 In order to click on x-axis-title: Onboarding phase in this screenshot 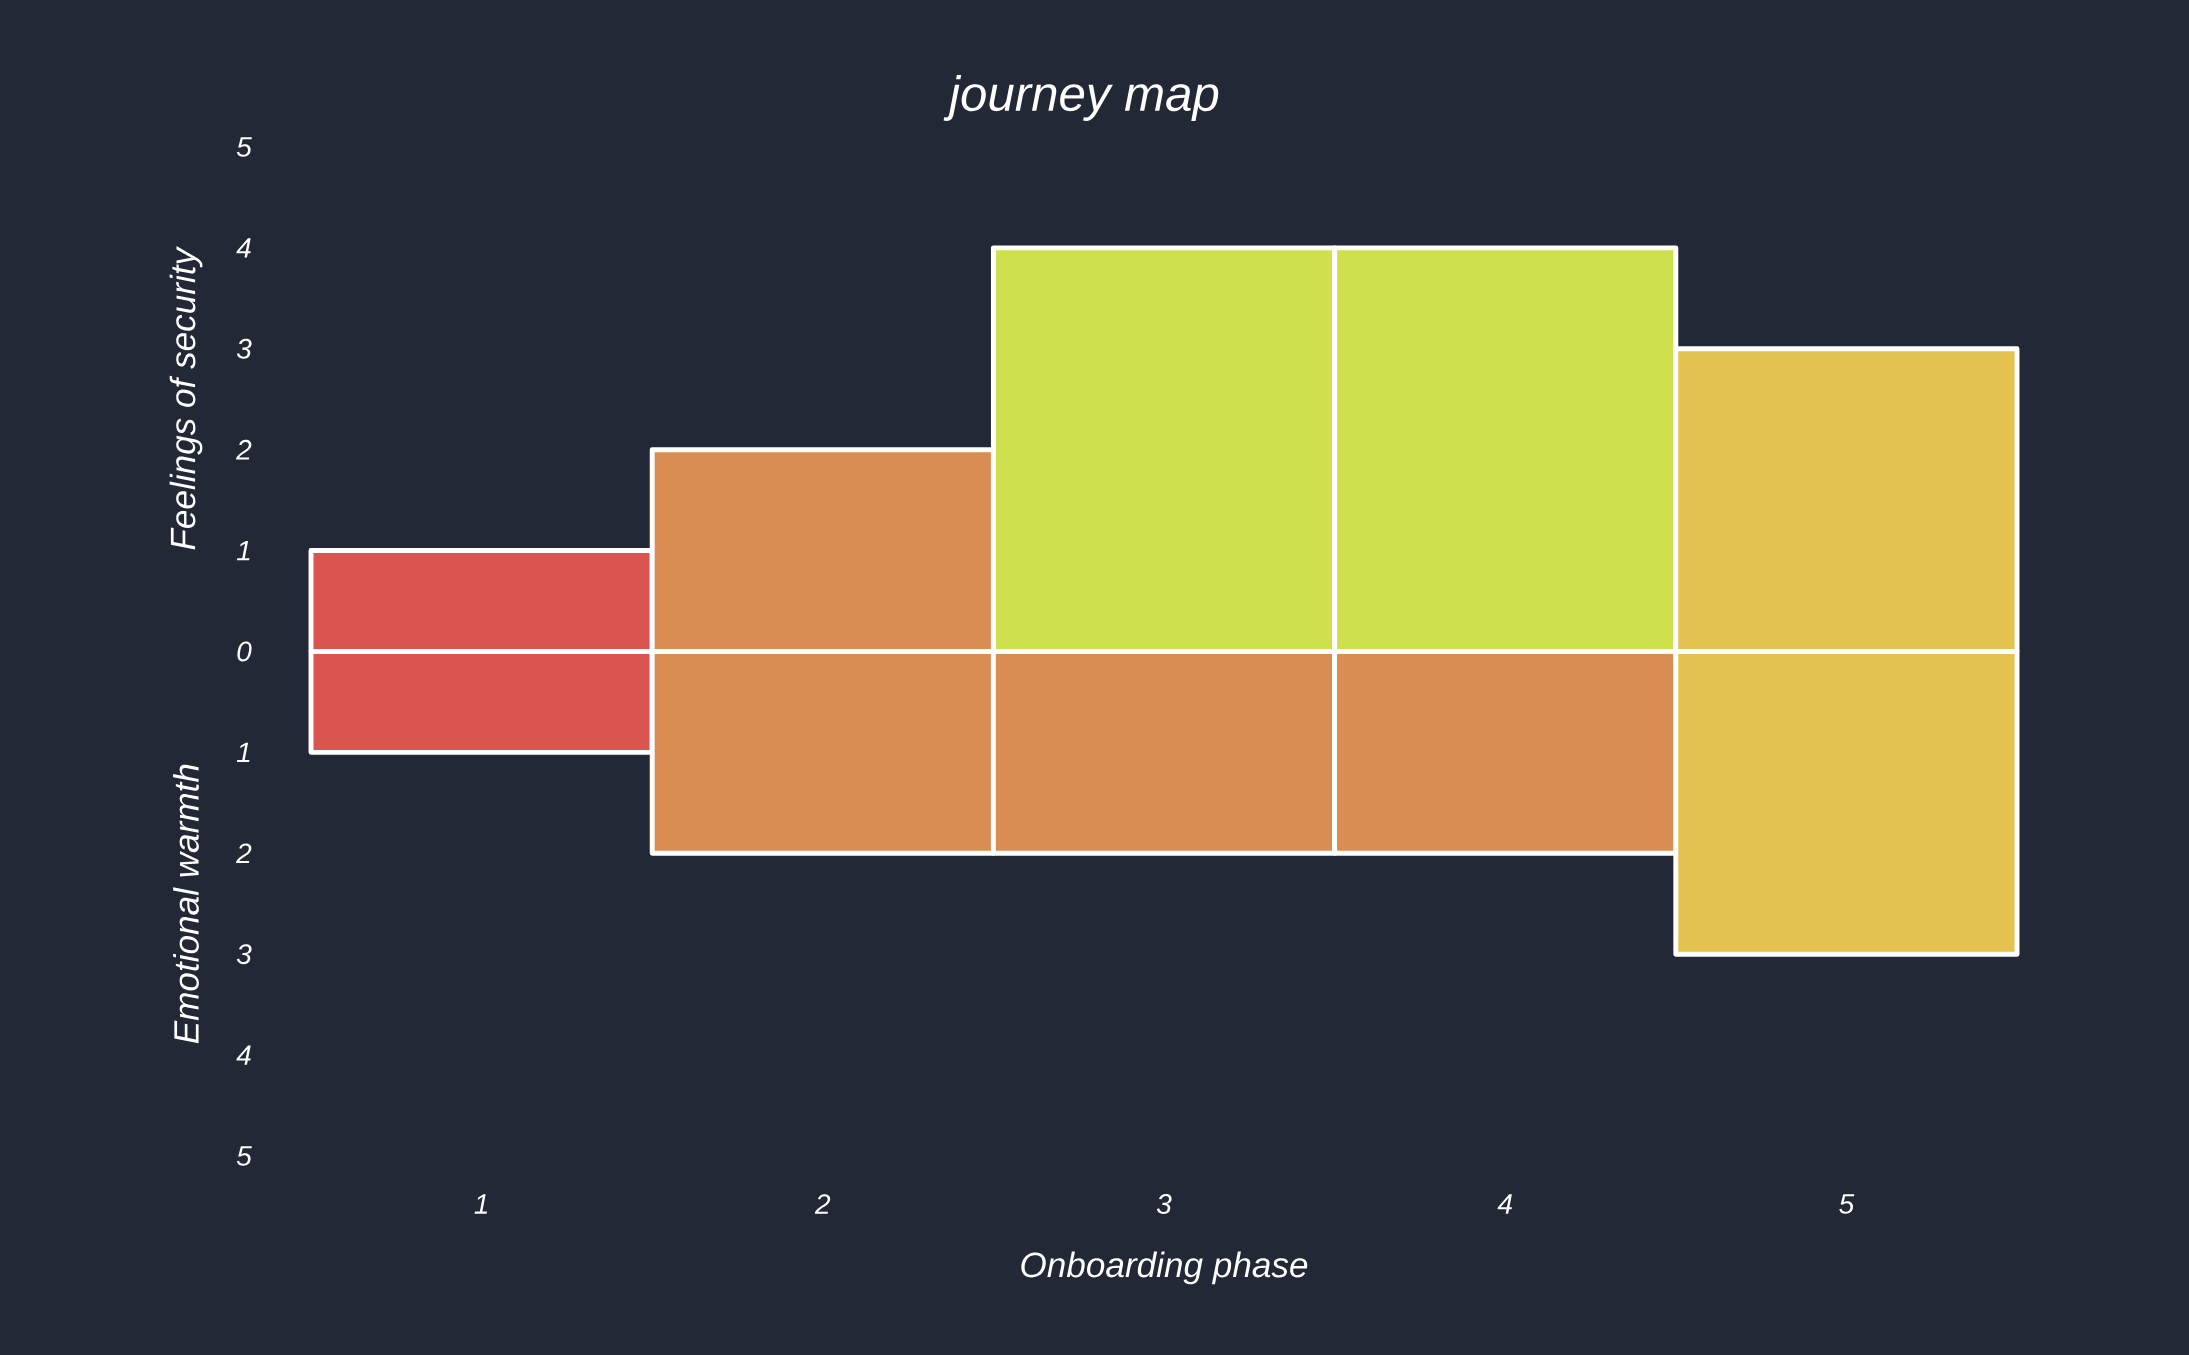, I will do `click(1164, 1268)`.